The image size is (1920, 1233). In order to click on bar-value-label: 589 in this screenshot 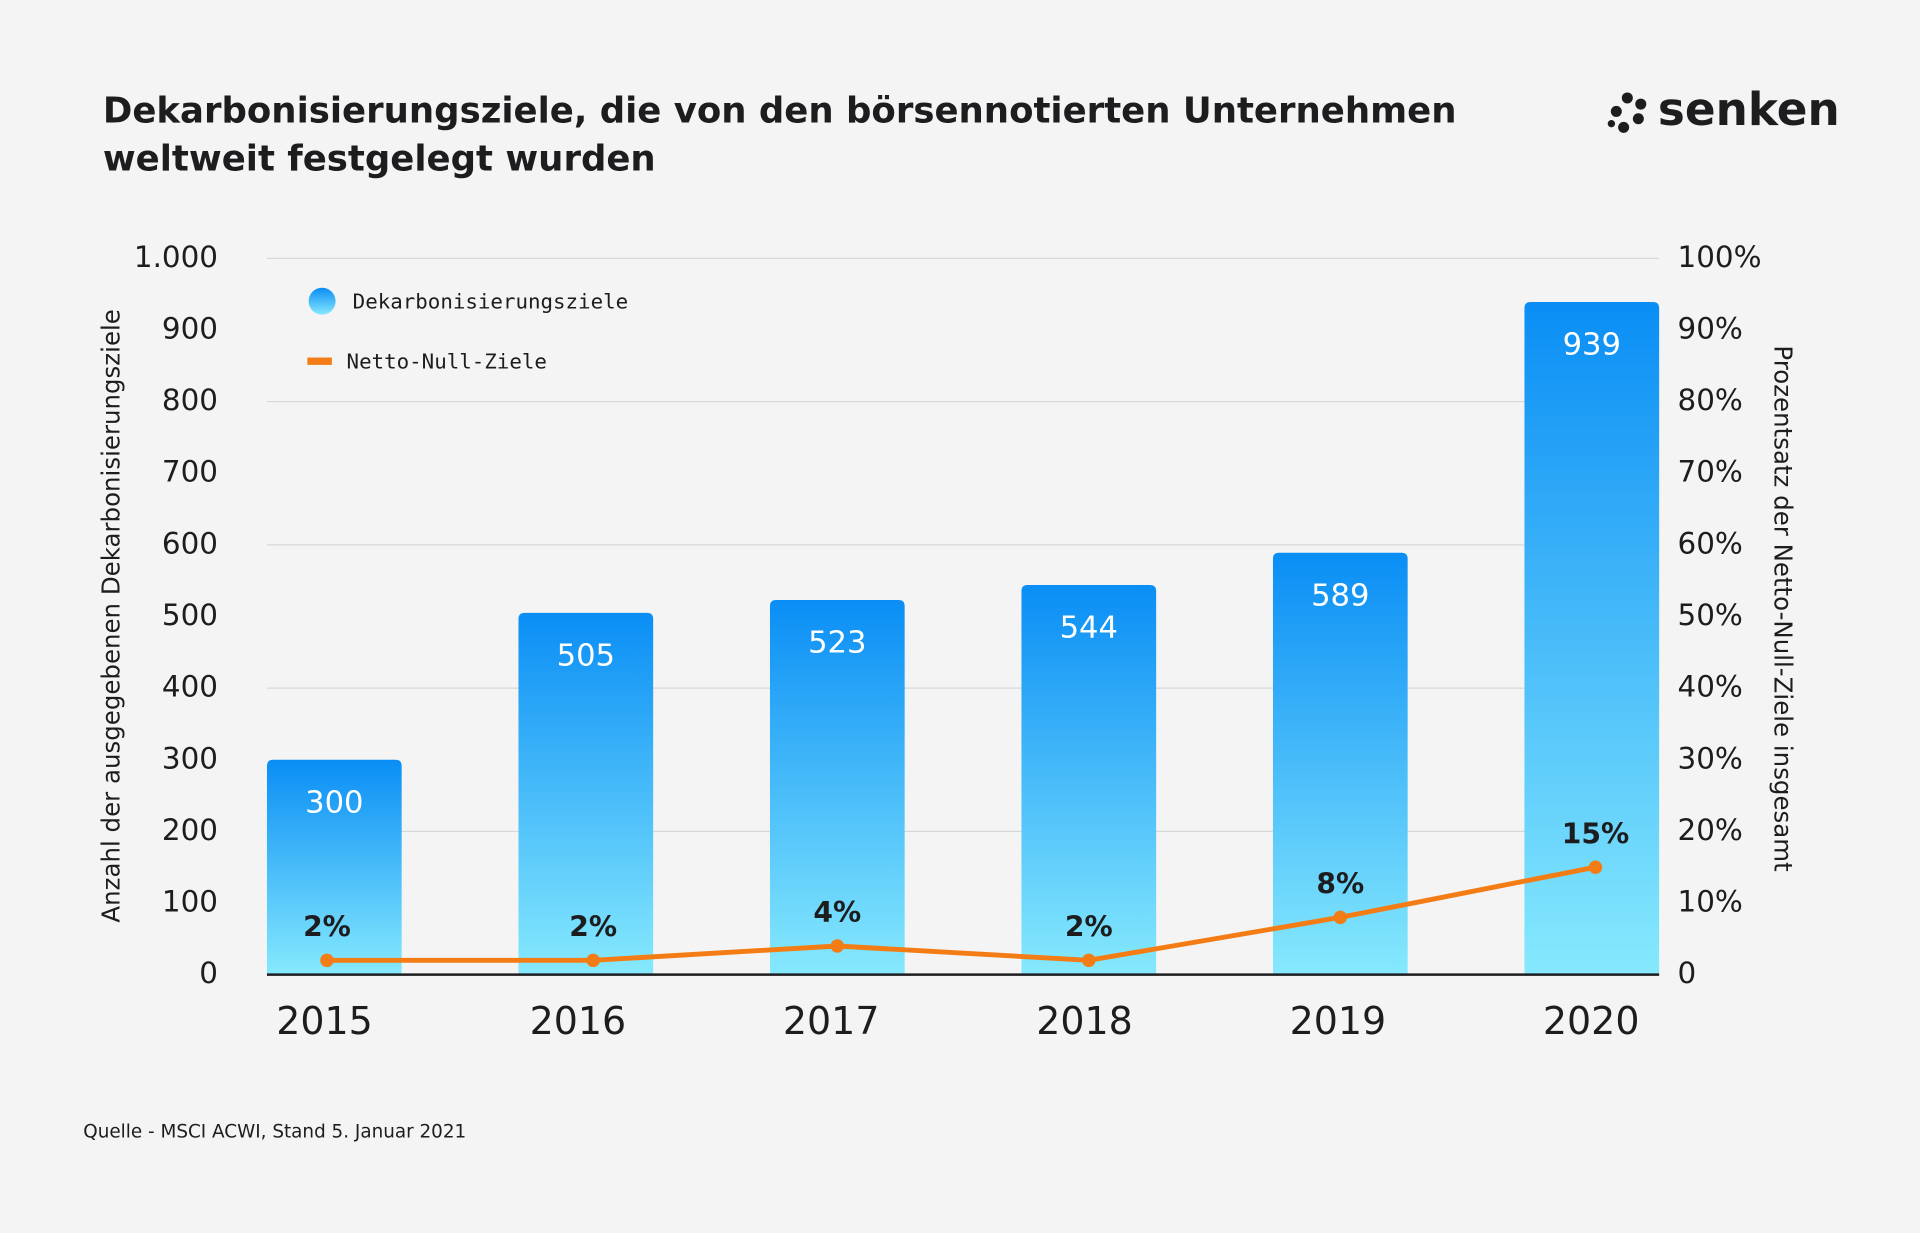, I will do `click(1340, 595)`.